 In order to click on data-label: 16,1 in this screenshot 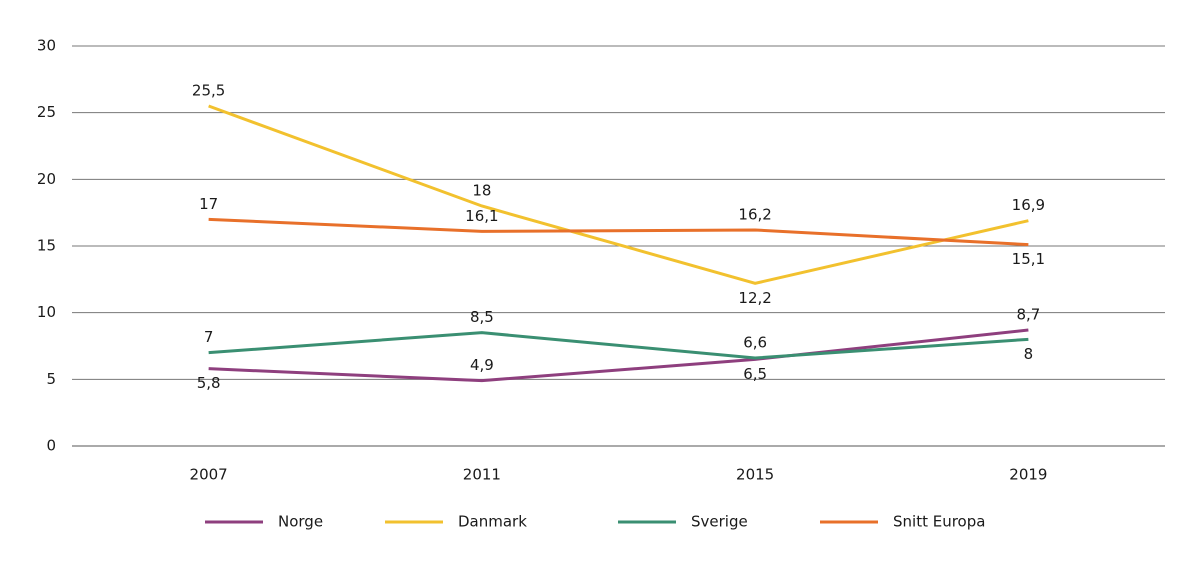, I will do `click(481, 216)`.